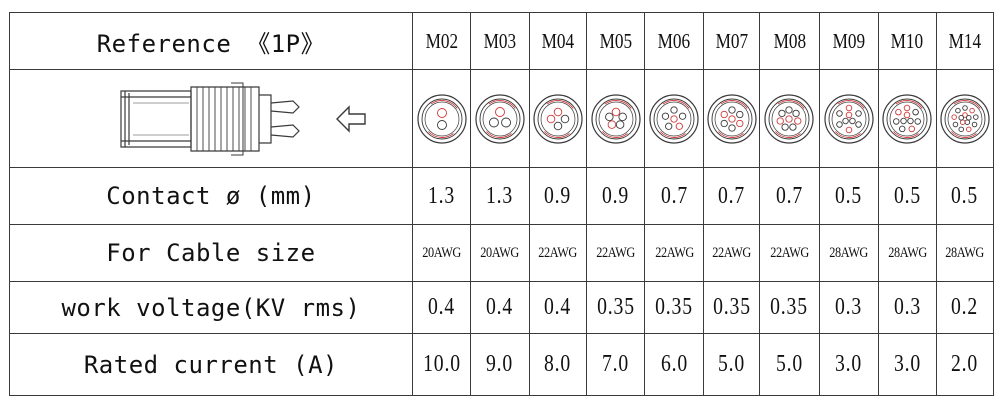 The image size is (1000, 408). Describe the element at coordinates (558, 196) in the screenshot. I see `contact-diameter-value: 0.9` at that location.